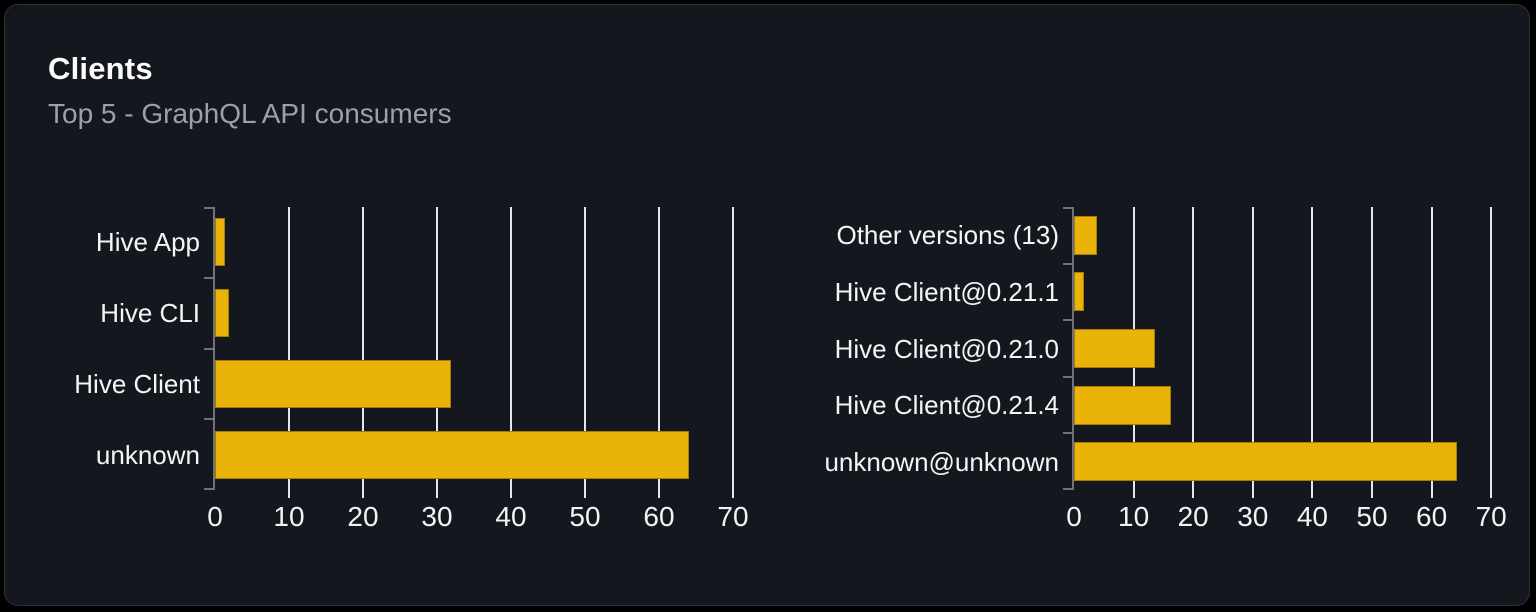 This screenshot has height=612, width=1536. Describe the element at coordinates (946, 291) in the screenshot. I see `y-axis-label: Hive Client@0.21.1` at that location.